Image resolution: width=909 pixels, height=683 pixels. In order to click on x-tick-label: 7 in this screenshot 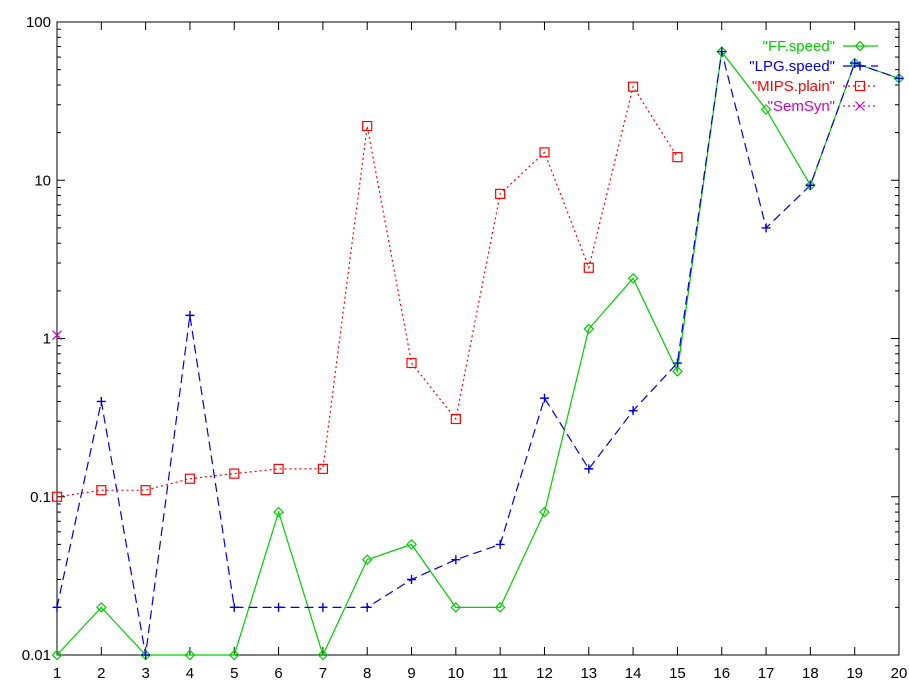, I will do `click(323, 673)`.